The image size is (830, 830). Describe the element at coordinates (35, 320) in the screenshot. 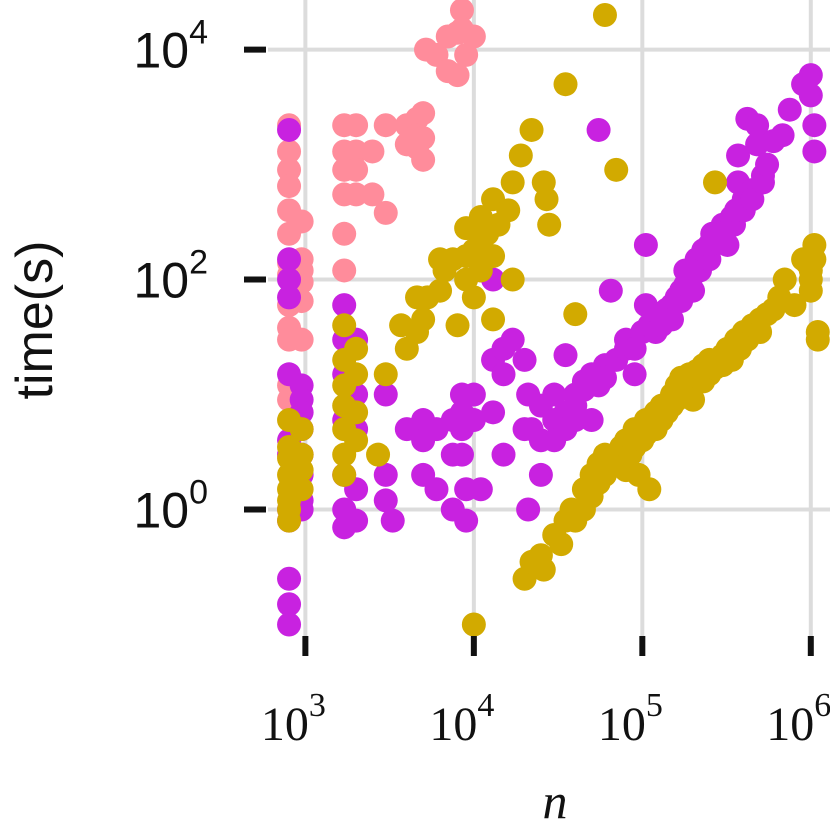

I see `y-axis-label: time(s)` at that location.